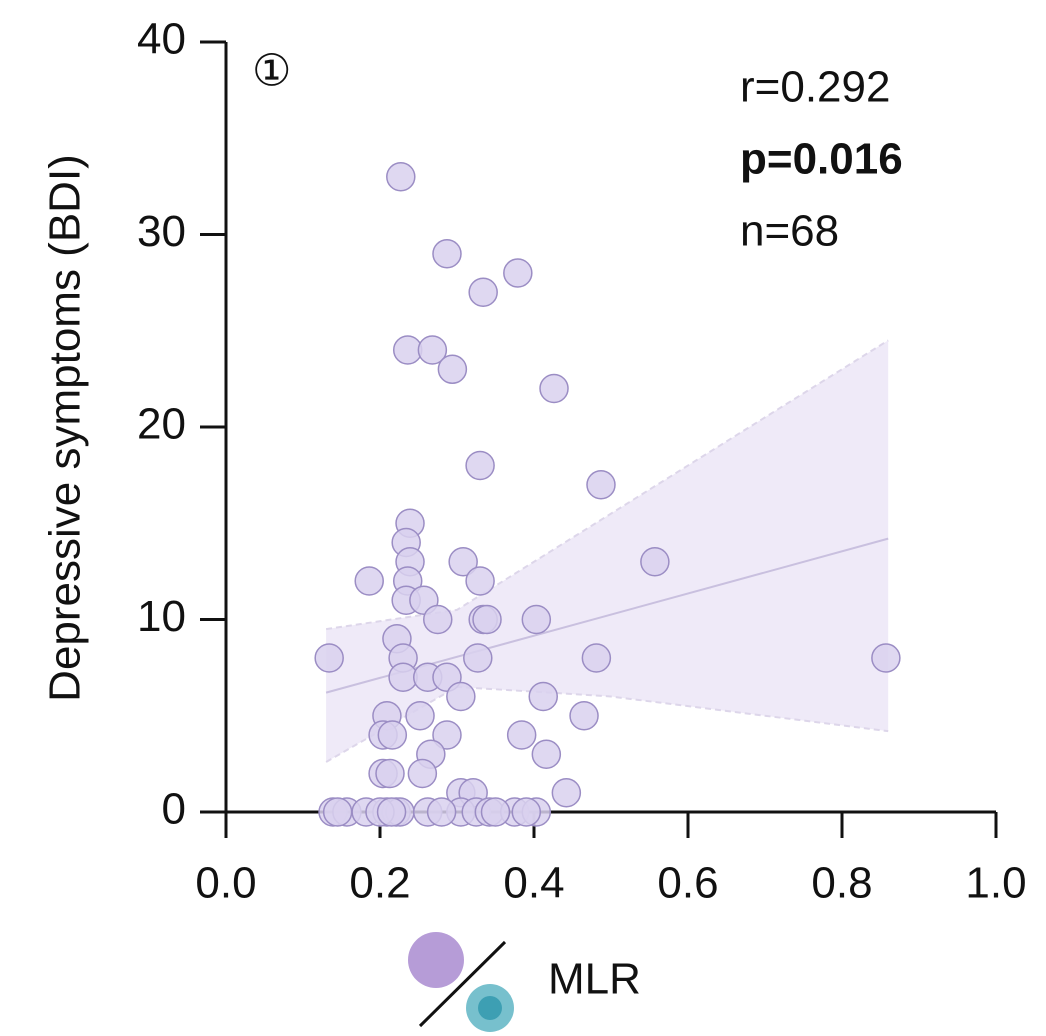 The height and width of the screenshot is (1036, 1046). Describe the element at coordinates (174, 809) in the screenshot. I see `y-tick-label: 0` at that location.